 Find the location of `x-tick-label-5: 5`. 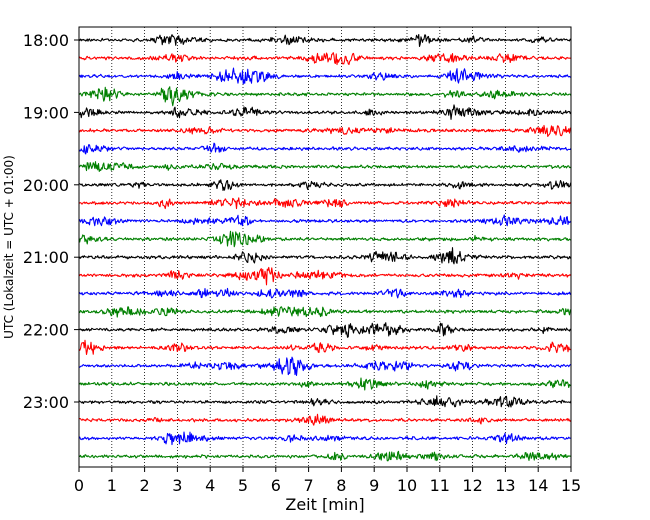

x-tick-label-5: 5 is located at coordinates (243, 485).